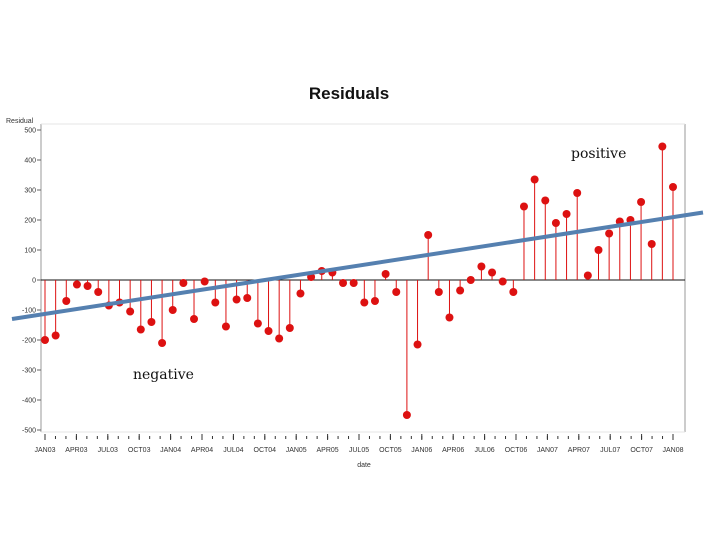 This screenshot has height=540, width=720. I want to click on y-tick-label: -200, so click(29, 341).